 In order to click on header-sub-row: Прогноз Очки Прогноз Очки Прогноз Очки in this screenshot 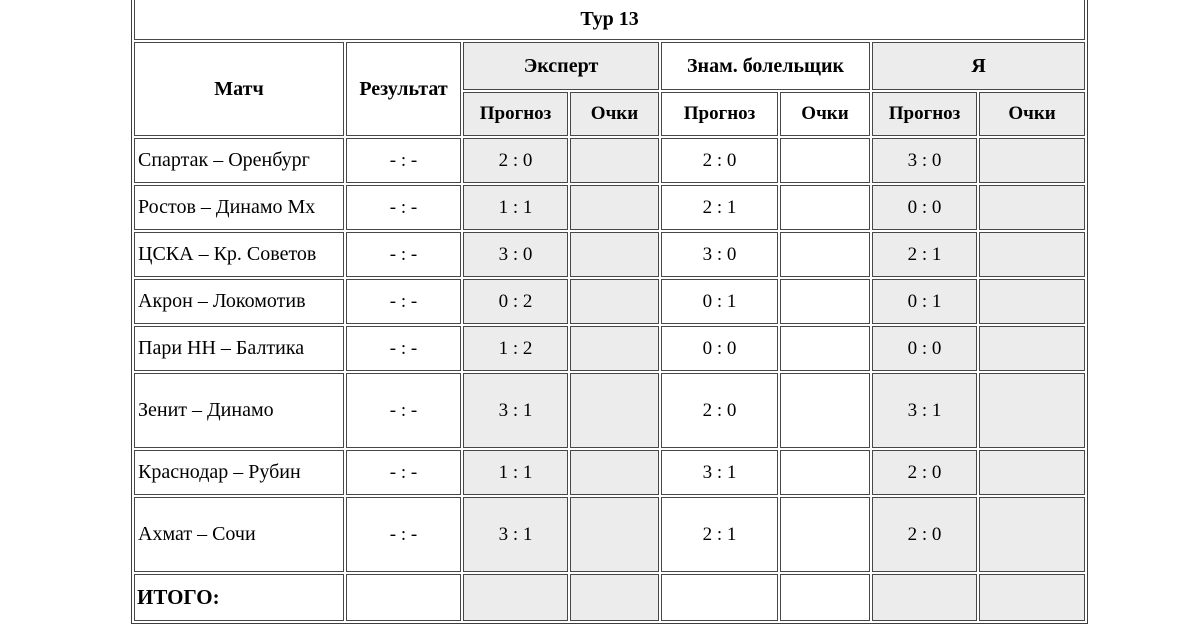, I will do `click(610, 114)`.